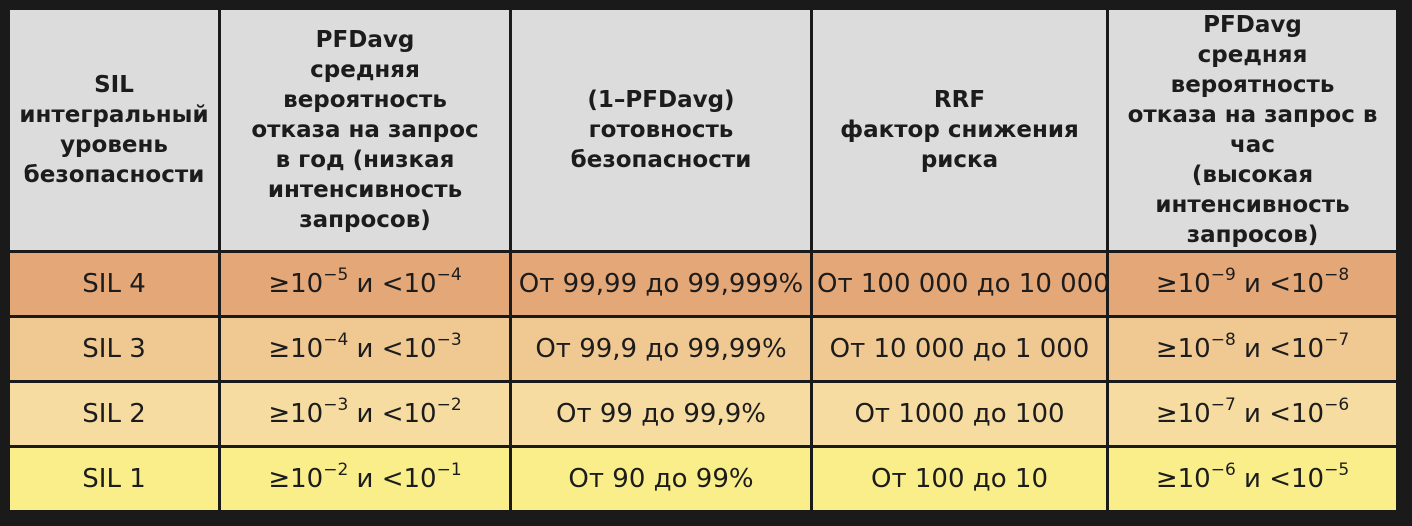  What do you see at coordinates (114, 414) in the screenshot?
I see `cell-sil: SIL 2` at bounding box center [114, 414].